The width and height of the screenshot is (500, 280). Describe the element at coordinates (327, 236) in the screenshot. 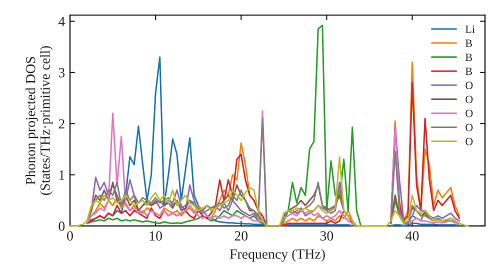

I see `x-tick-label: 30` at that location.